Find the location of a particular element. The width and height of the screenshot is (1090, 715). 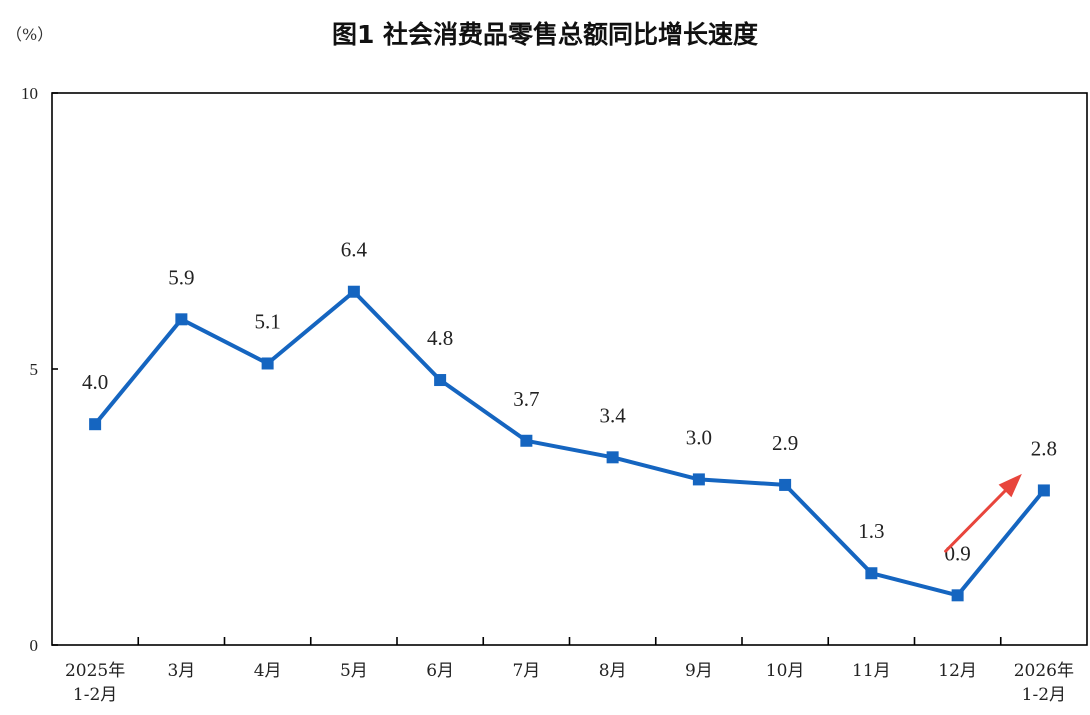

data-label: 3.7 is located at coordinates (526, 399).